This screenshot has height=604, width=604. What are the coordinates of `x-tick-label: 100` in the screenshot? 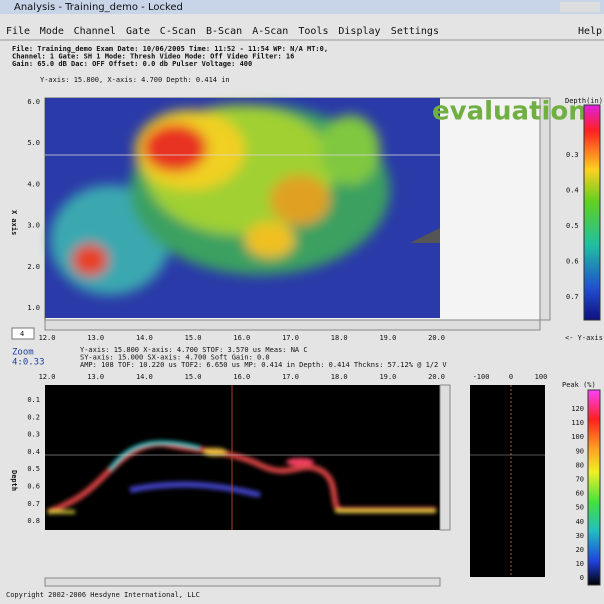 It's located at (541, 377).